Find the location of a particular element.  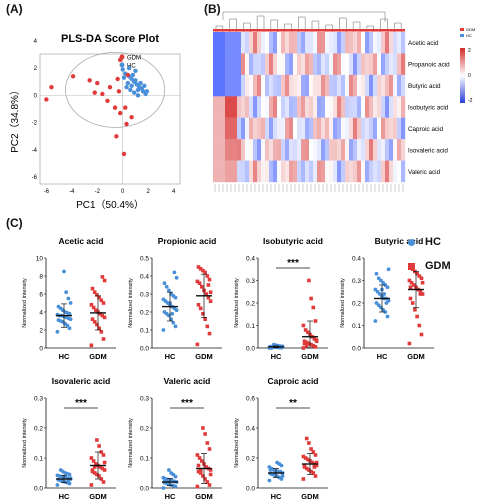

x-tick-label: 0 is located at coordinates (123, 192).